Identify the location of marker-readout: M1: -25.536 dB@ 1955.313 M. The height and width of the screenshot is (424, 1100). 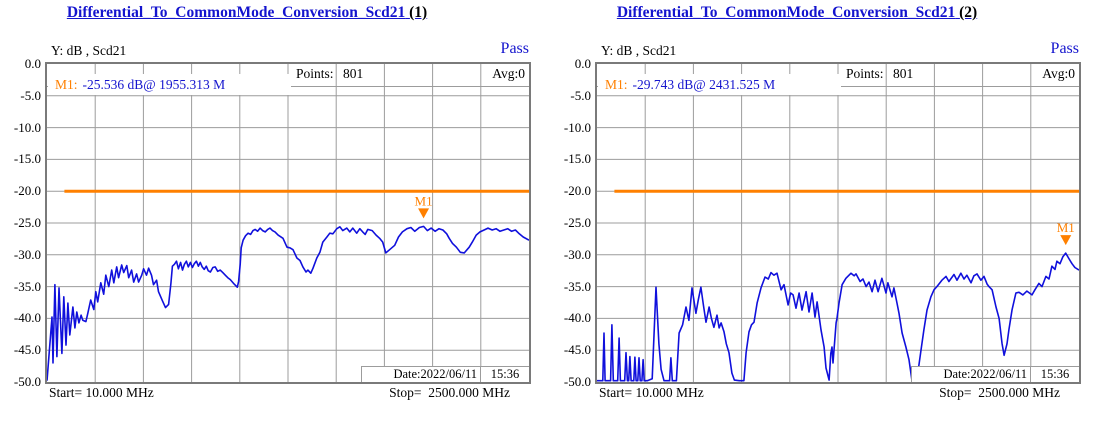
(169, 84).